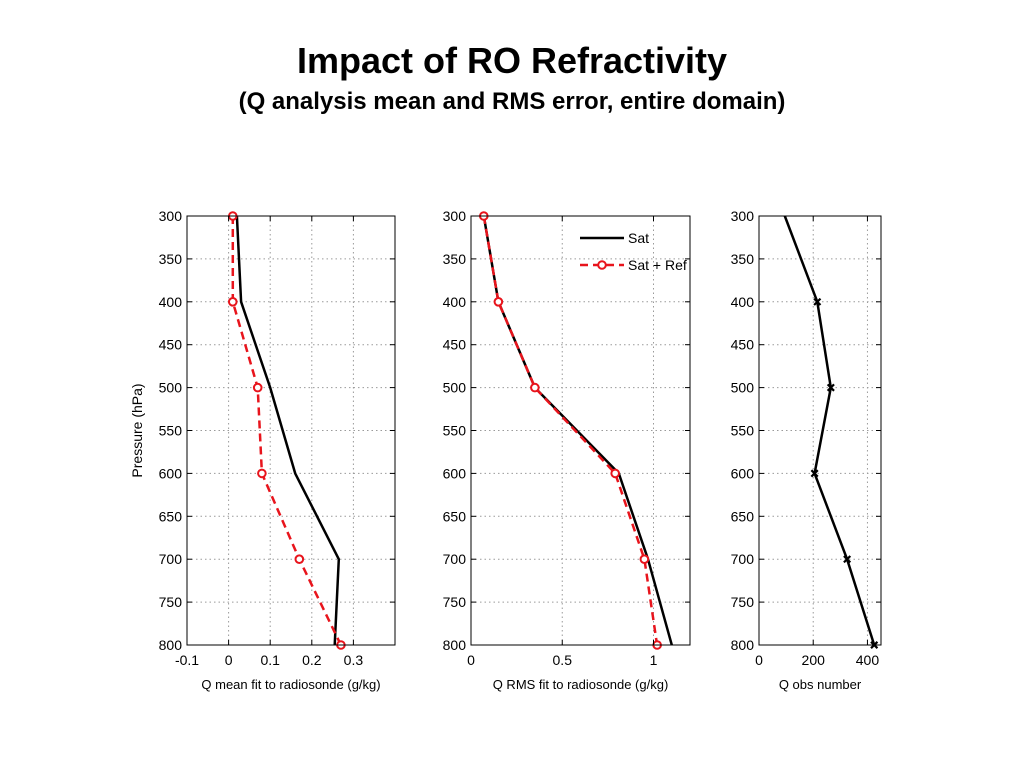  I want to click on x-axis-label: Q RMS fit to radiosonde (g/kg), so click(581, 684).